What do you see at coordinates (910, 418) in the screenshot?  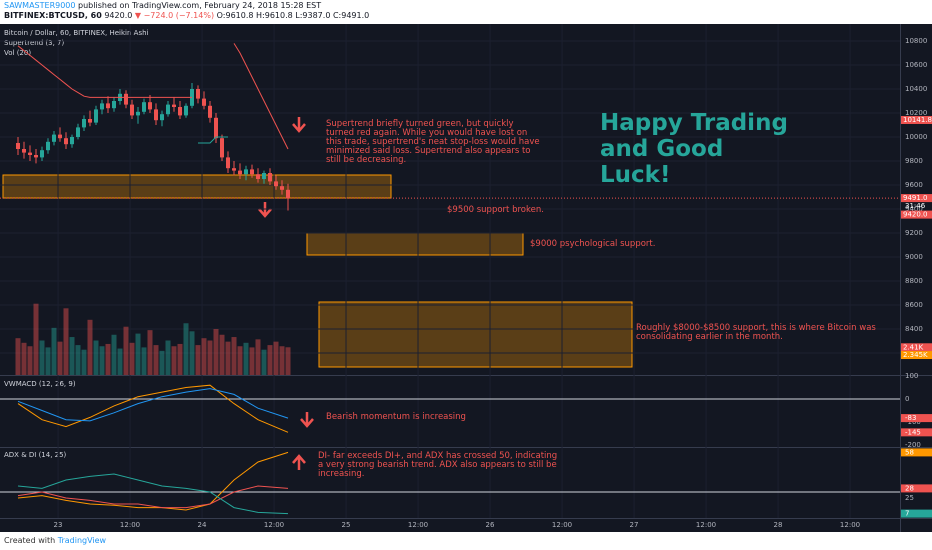 I see `macd-tag-label: -83` at bounding box center [910, 418].